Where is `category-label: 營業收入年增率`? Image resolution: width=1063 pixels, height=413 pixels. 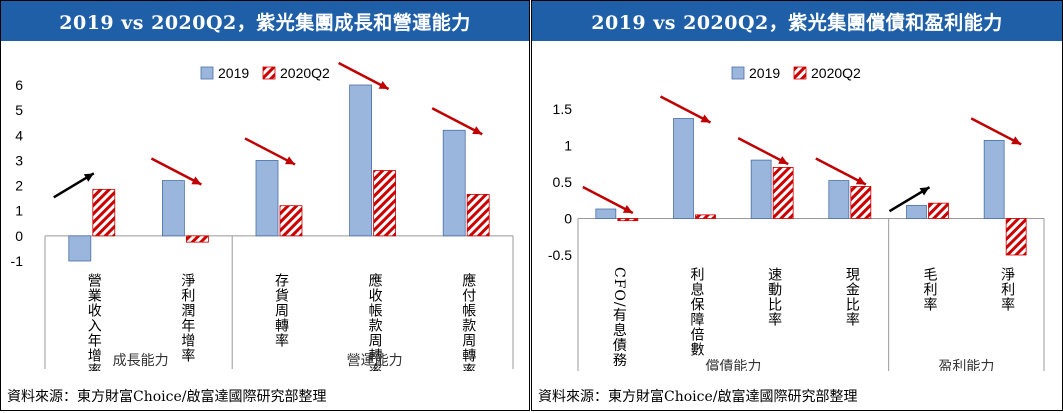
category-label: 營業收入年增率 is located at coordinates (94, 322).